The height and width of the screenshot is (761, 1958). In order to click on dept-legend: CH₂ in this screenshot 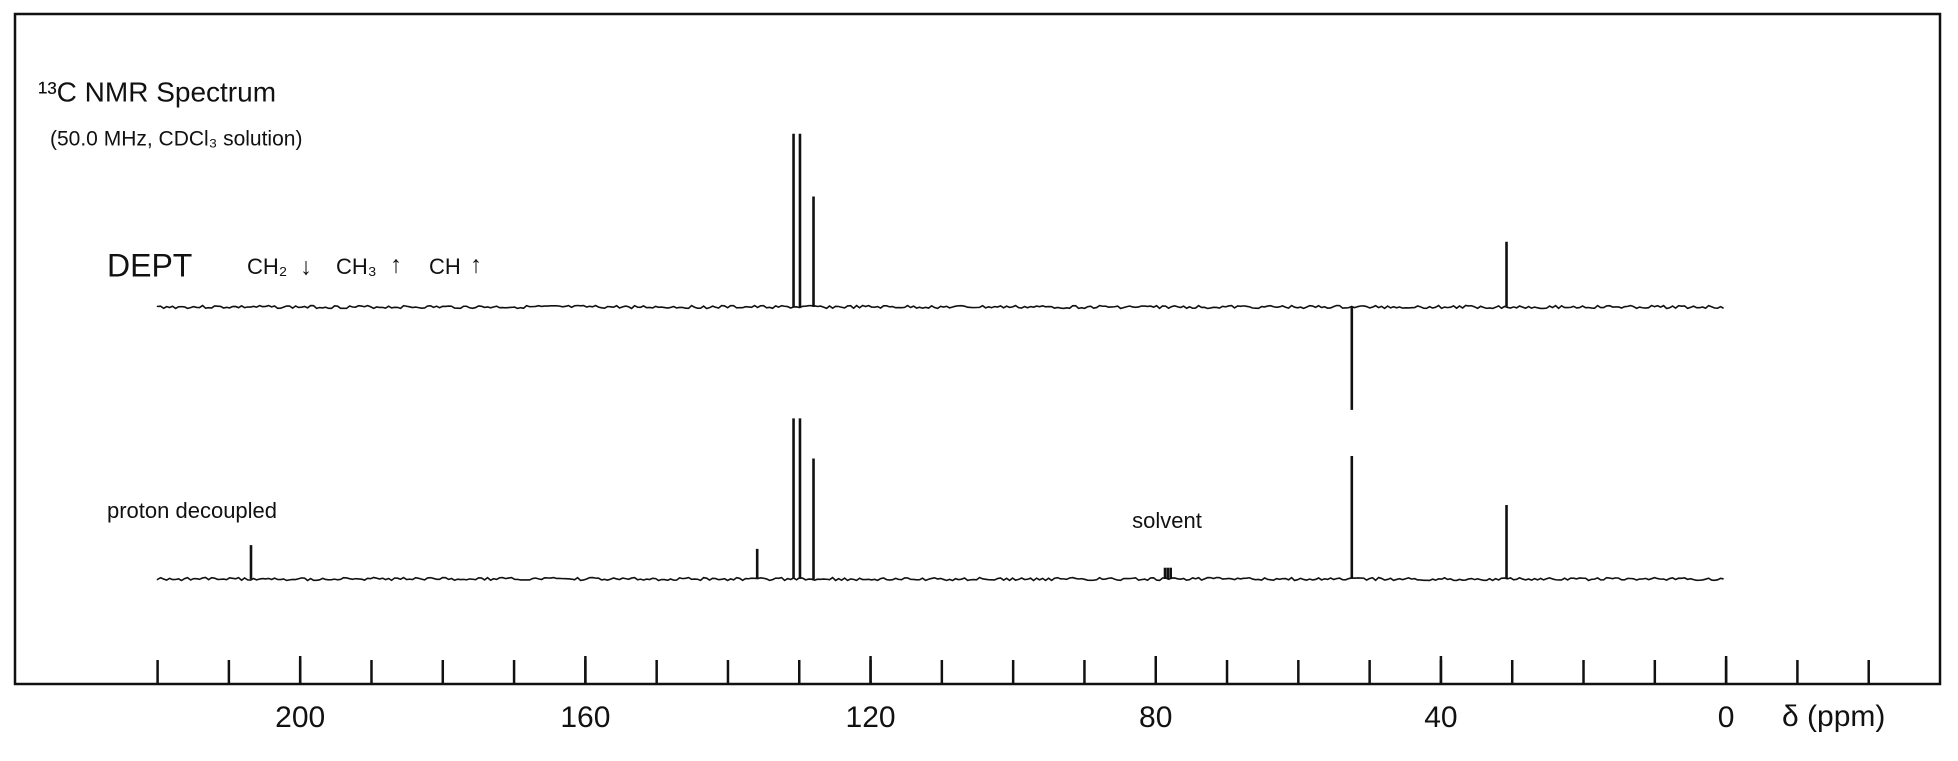, I will do `click(267, 266)`.